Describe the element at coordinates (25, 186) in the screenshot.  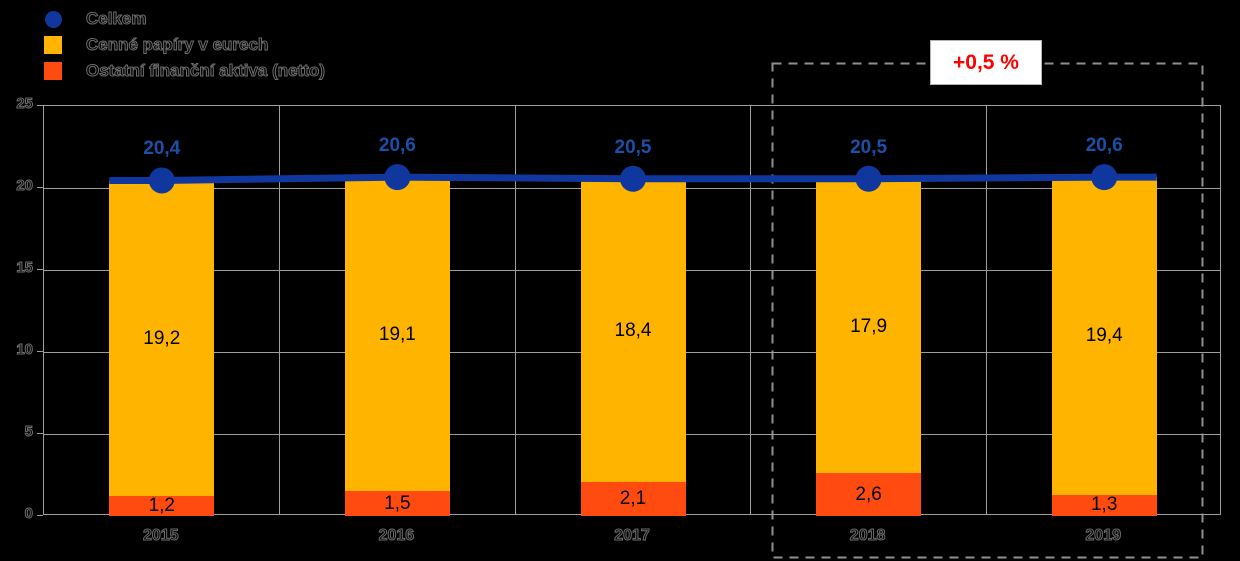
I see `y-axis-label: 20` at that location.